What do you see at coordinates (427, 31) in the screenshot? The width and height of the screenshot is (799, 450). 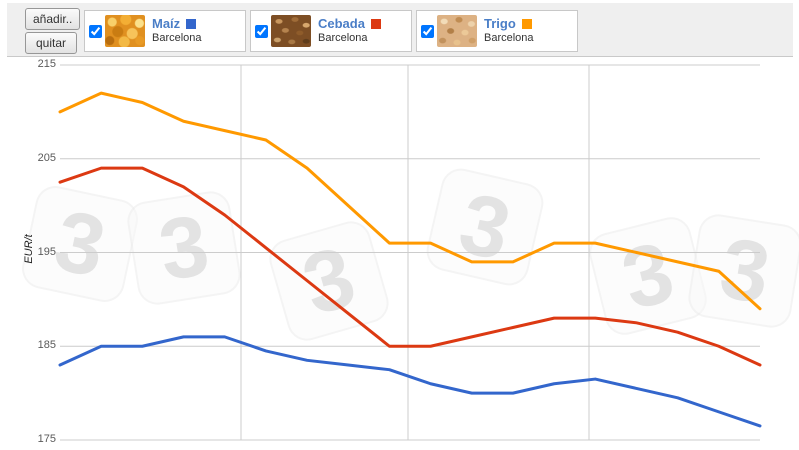 I see `trigo-visibility-checkbox` at bounding box center [427, 31].